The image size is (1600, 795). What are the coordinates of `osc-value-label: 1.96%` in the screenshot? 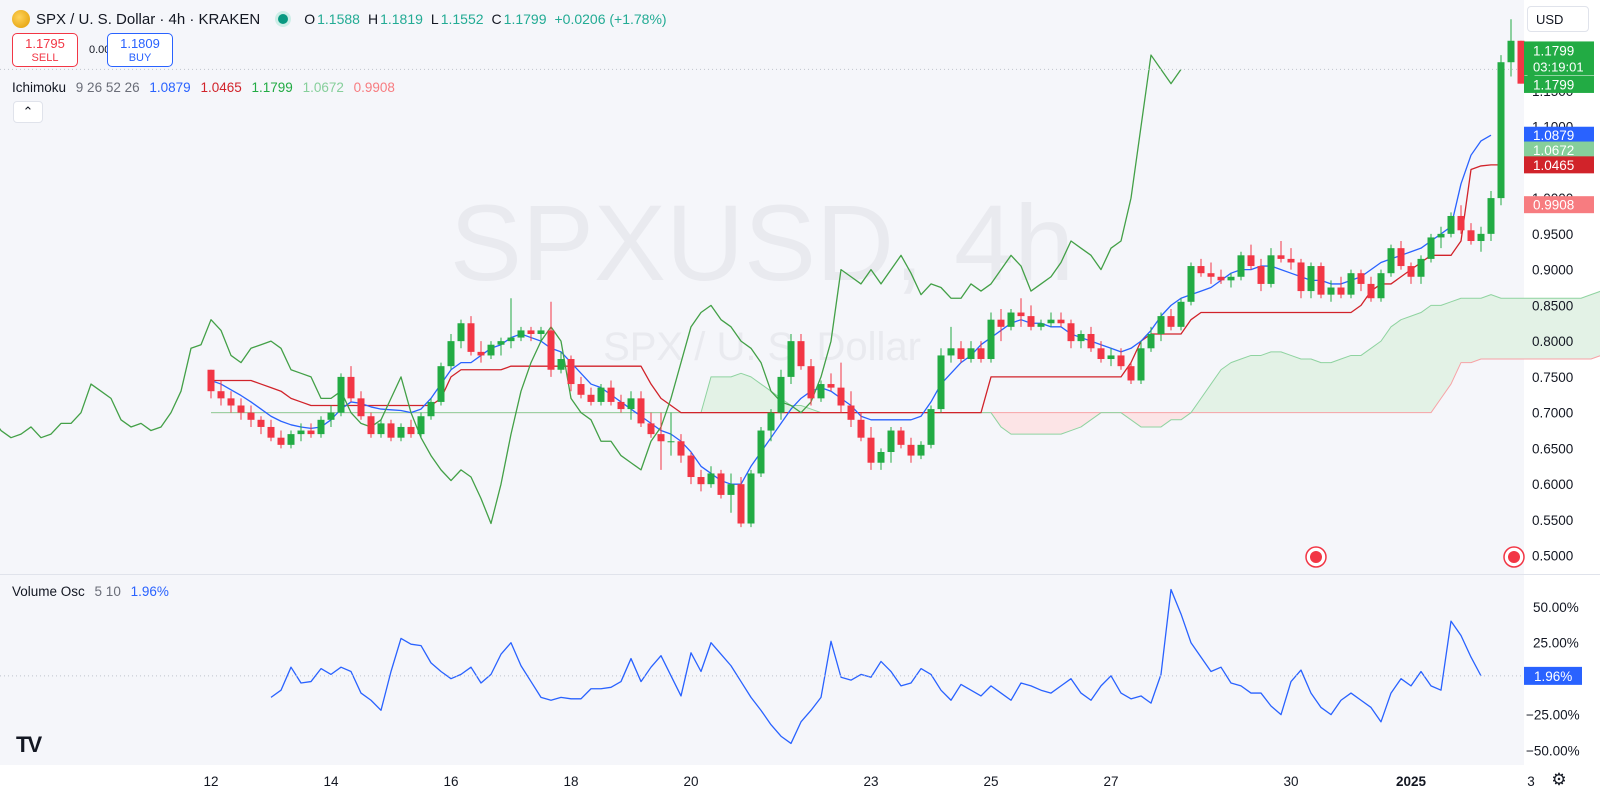 It's located at (1553, 675).